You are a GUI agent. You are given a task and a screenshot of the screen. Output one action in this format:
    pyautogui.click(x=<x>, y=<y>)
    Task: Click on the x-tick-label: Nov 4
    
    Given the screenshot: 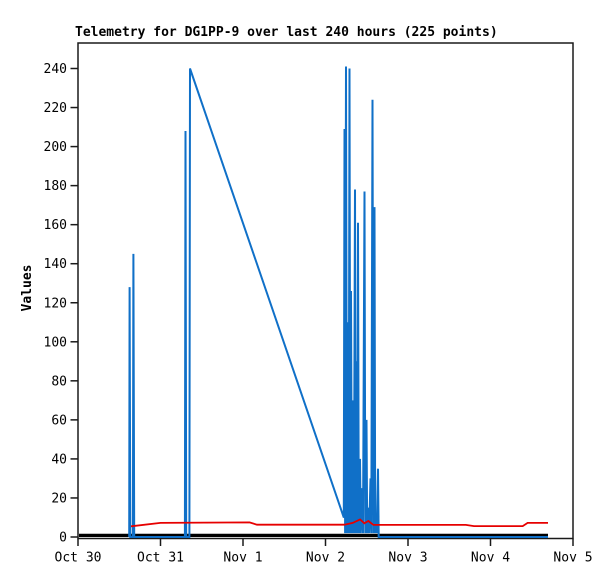 What is the action you would take?
    pyautogui.click(x=490, y=558)
    